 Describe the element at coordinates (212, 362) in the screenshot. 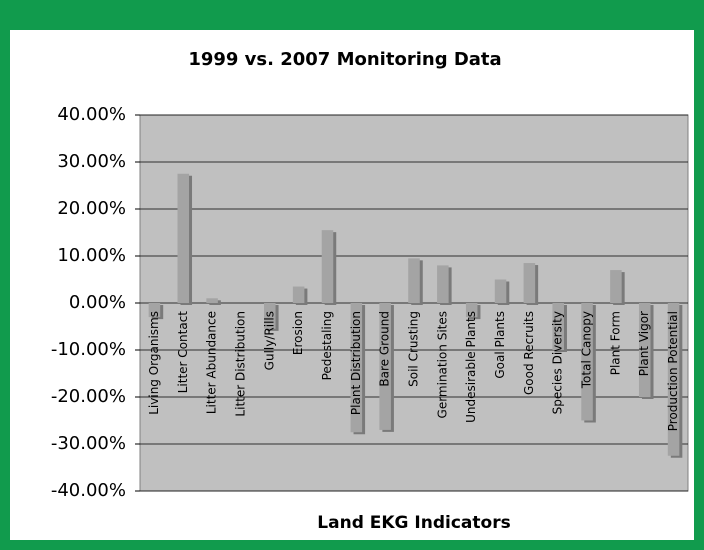

I see `x-tick-label: Litter Abundance` at that location.